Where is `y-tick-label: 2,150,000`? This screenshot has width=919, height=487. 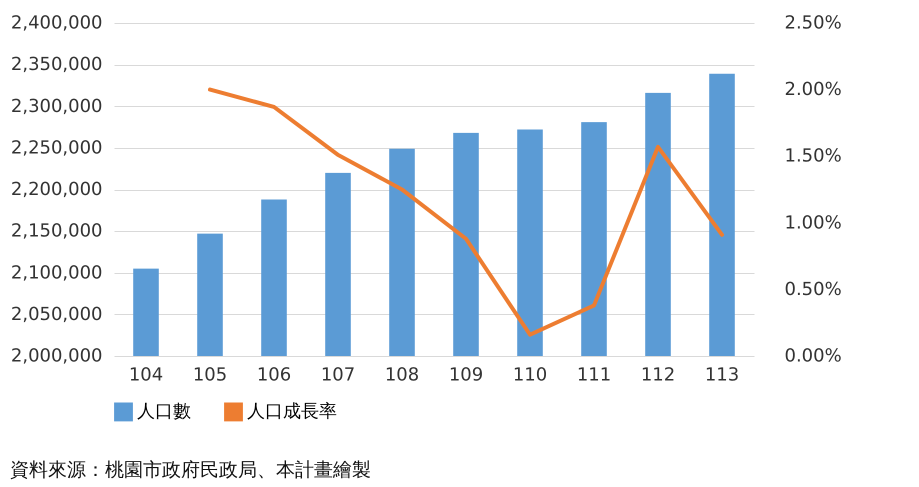
y-tick-label: 2,150,000 is located at coordinates (56, 231).